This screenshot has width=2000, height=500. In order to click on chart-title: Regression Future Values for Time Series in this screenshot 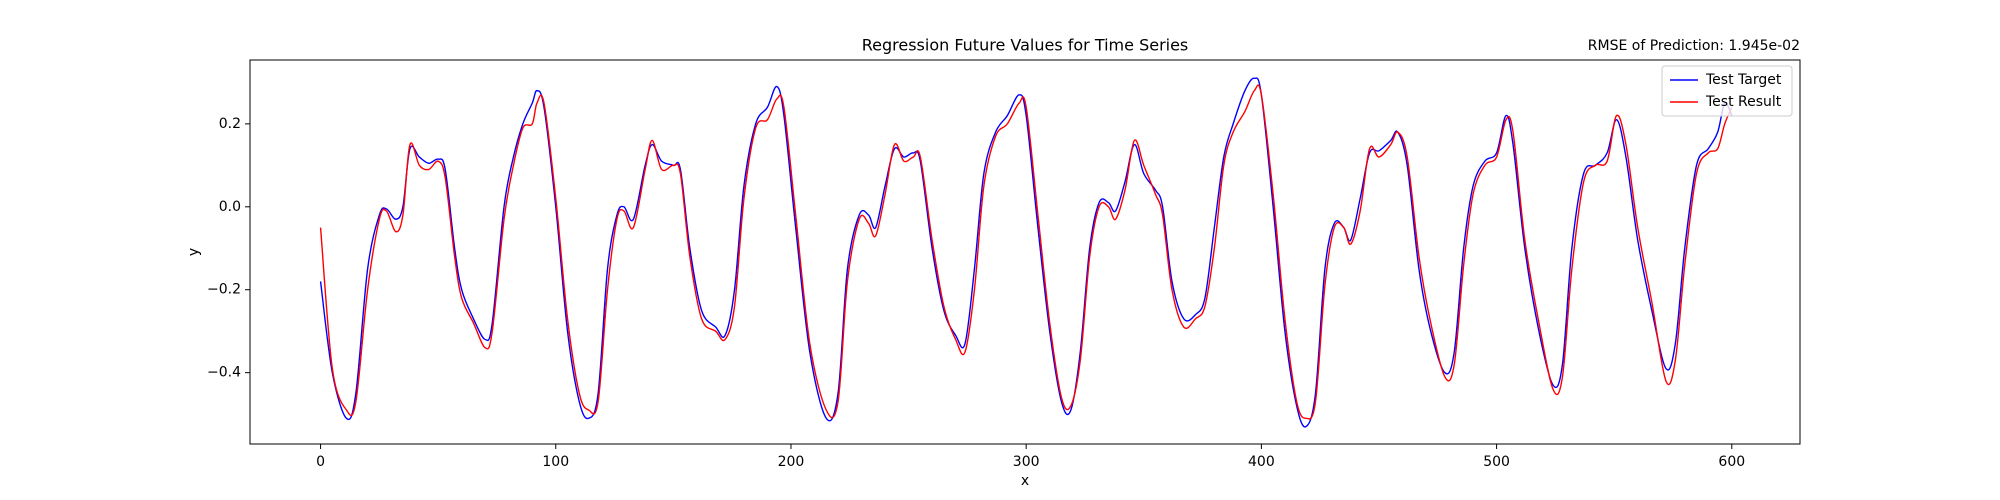, I will do `click(1025, 45)`.